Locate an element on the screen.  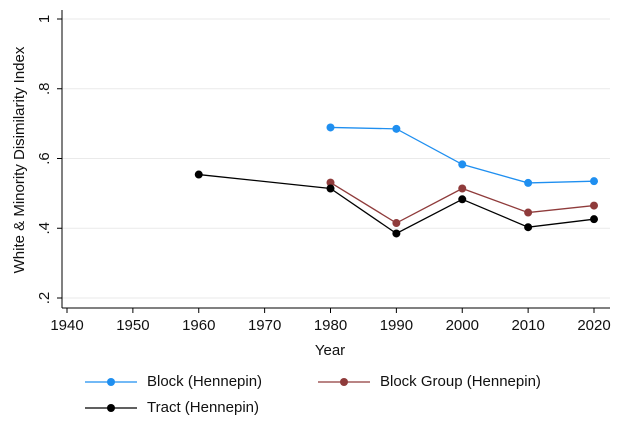
y-tick-label: .6 is located at coordinates (44, 158).